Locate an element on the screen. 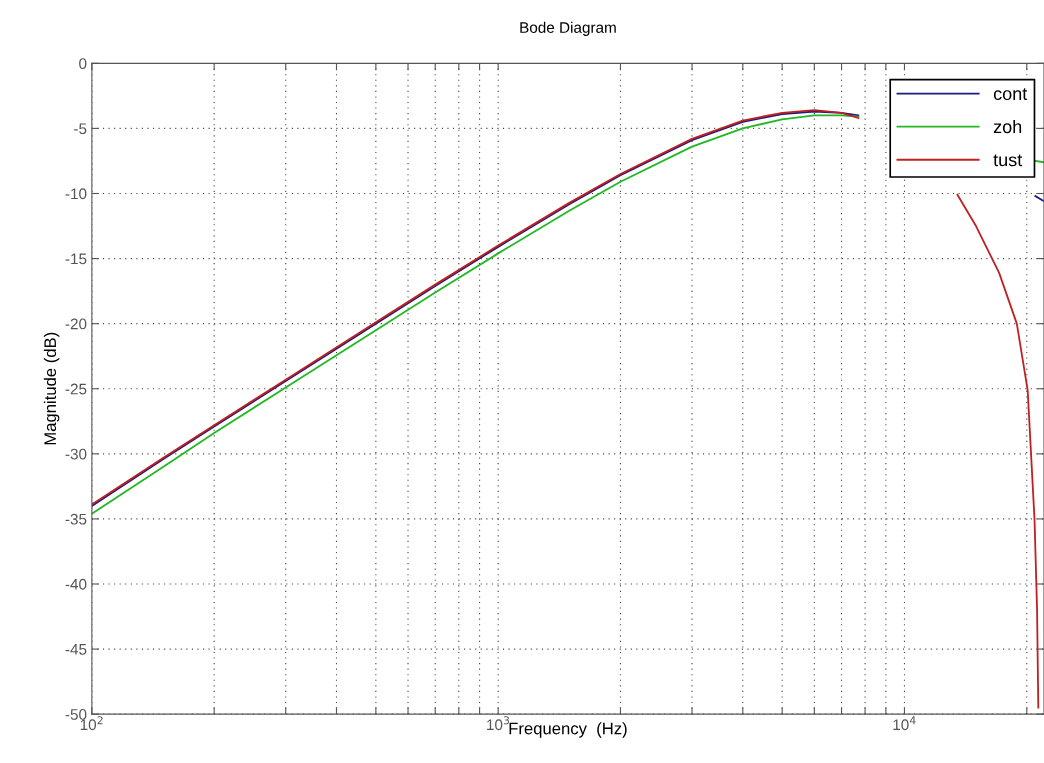  y-tick-label: -10 is located at coordinates (76, 194).